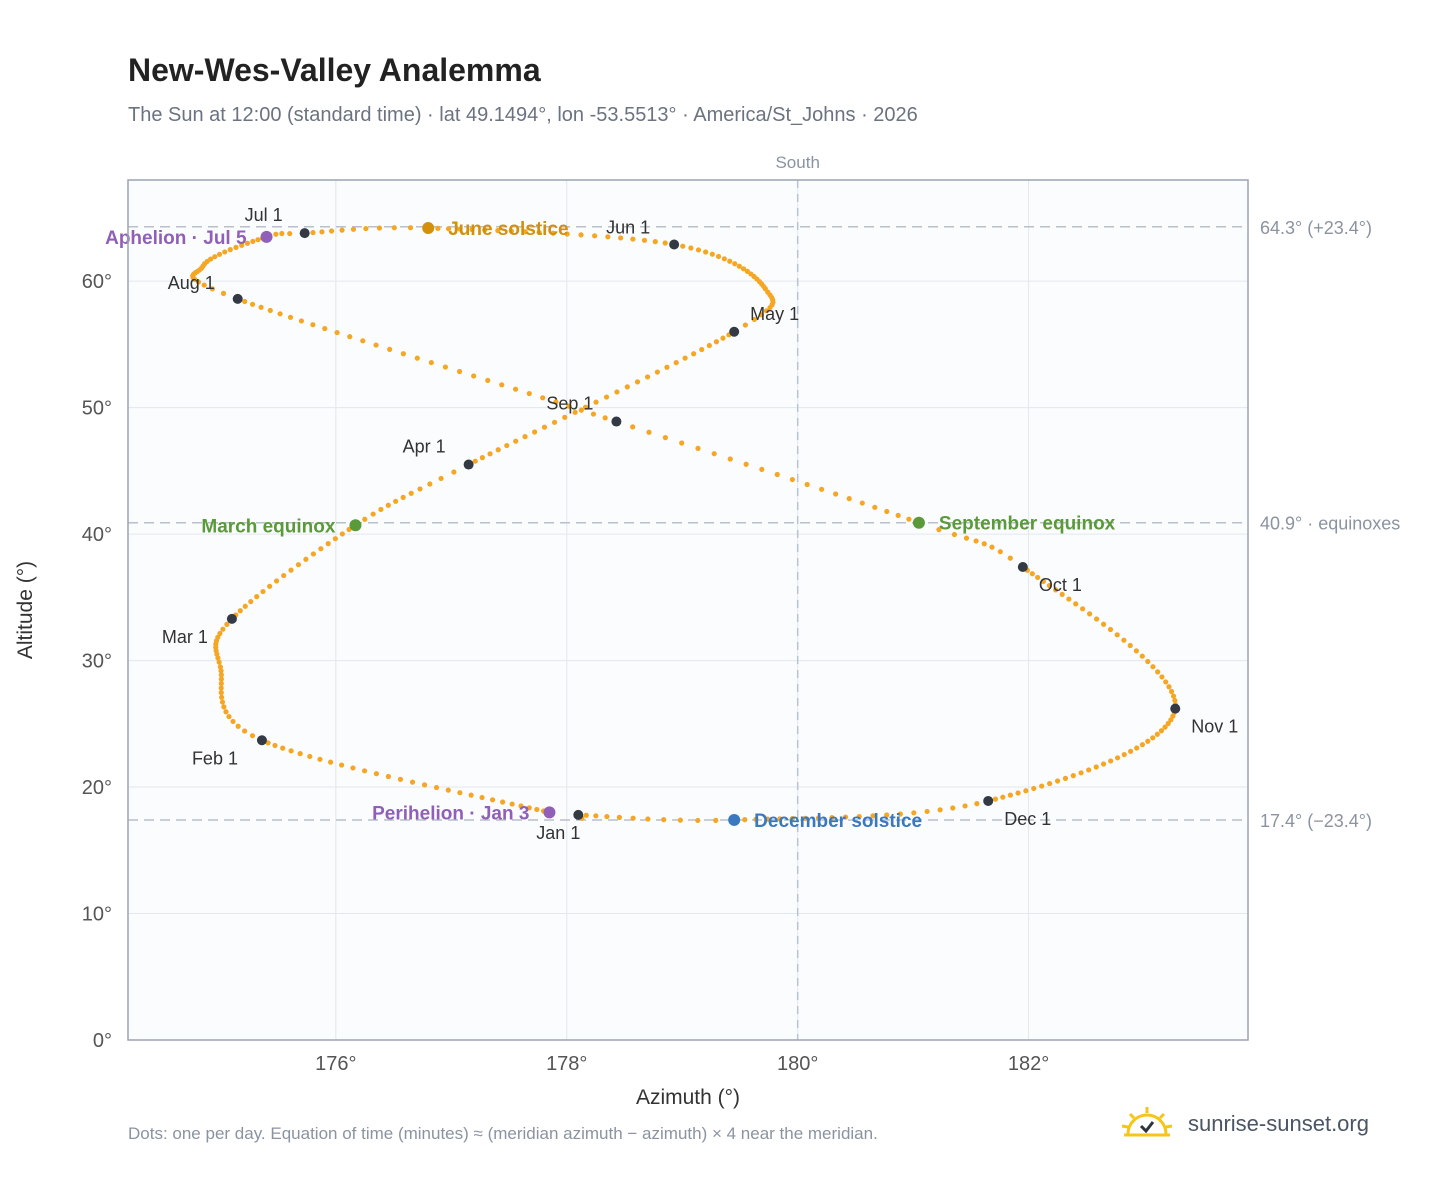 Image resolution: width=1448 pixels, height=1188 pixels. I want to click on month-label: Dec 1, so click(1027, 819).